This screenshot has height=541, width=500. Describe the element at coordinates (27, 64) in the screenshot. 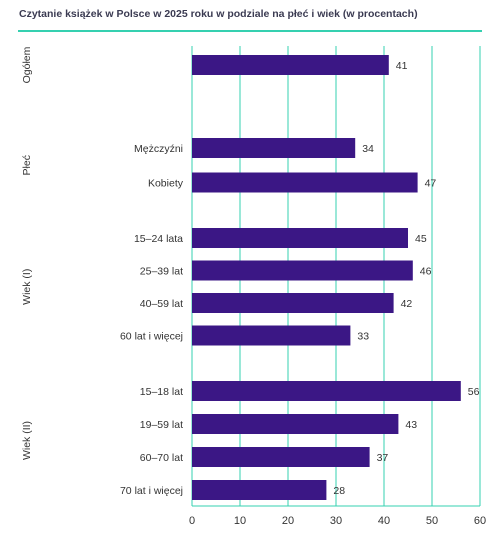

I see `group-label: Ogółem` at that location.